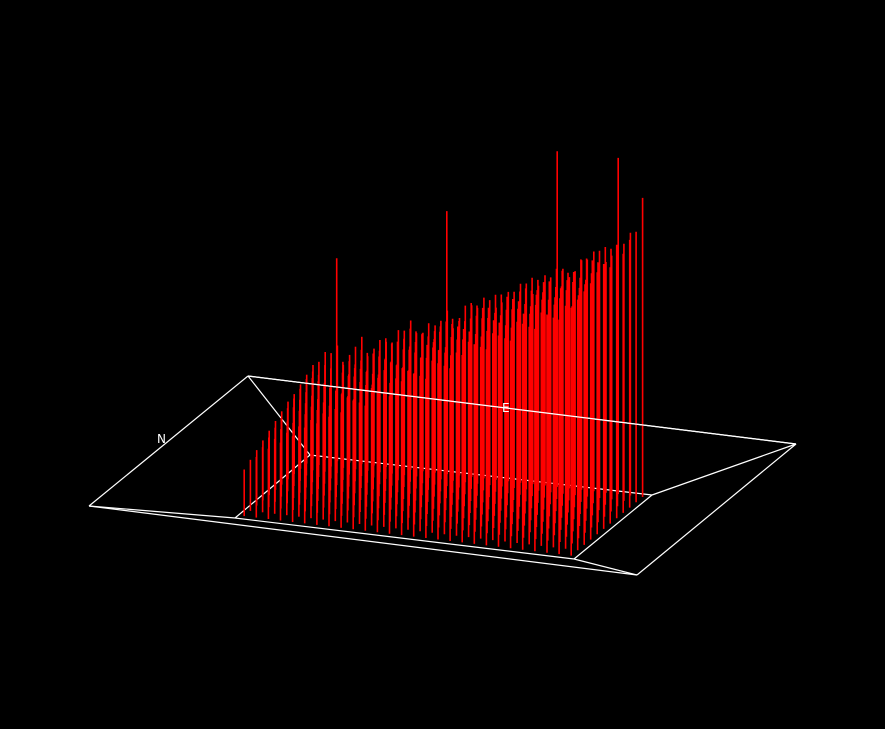  Describe the element at coordinates (522, 410) in the screenshot. I see `frame-edge-east-over` at that location.